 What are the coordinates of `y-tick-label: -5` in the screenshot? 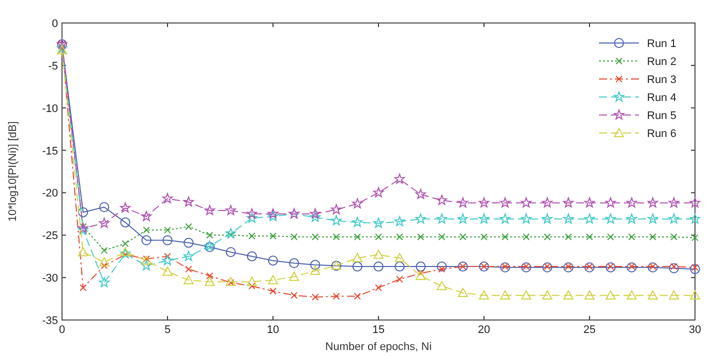 It's located at (53, 66).